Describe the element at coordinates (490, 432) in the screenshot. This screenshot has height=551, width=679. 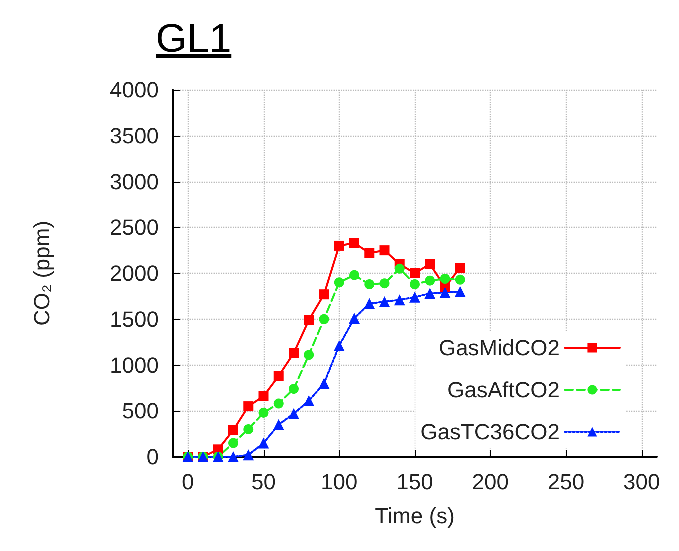
I see `legend-label: GasTC36CO2` at that location.